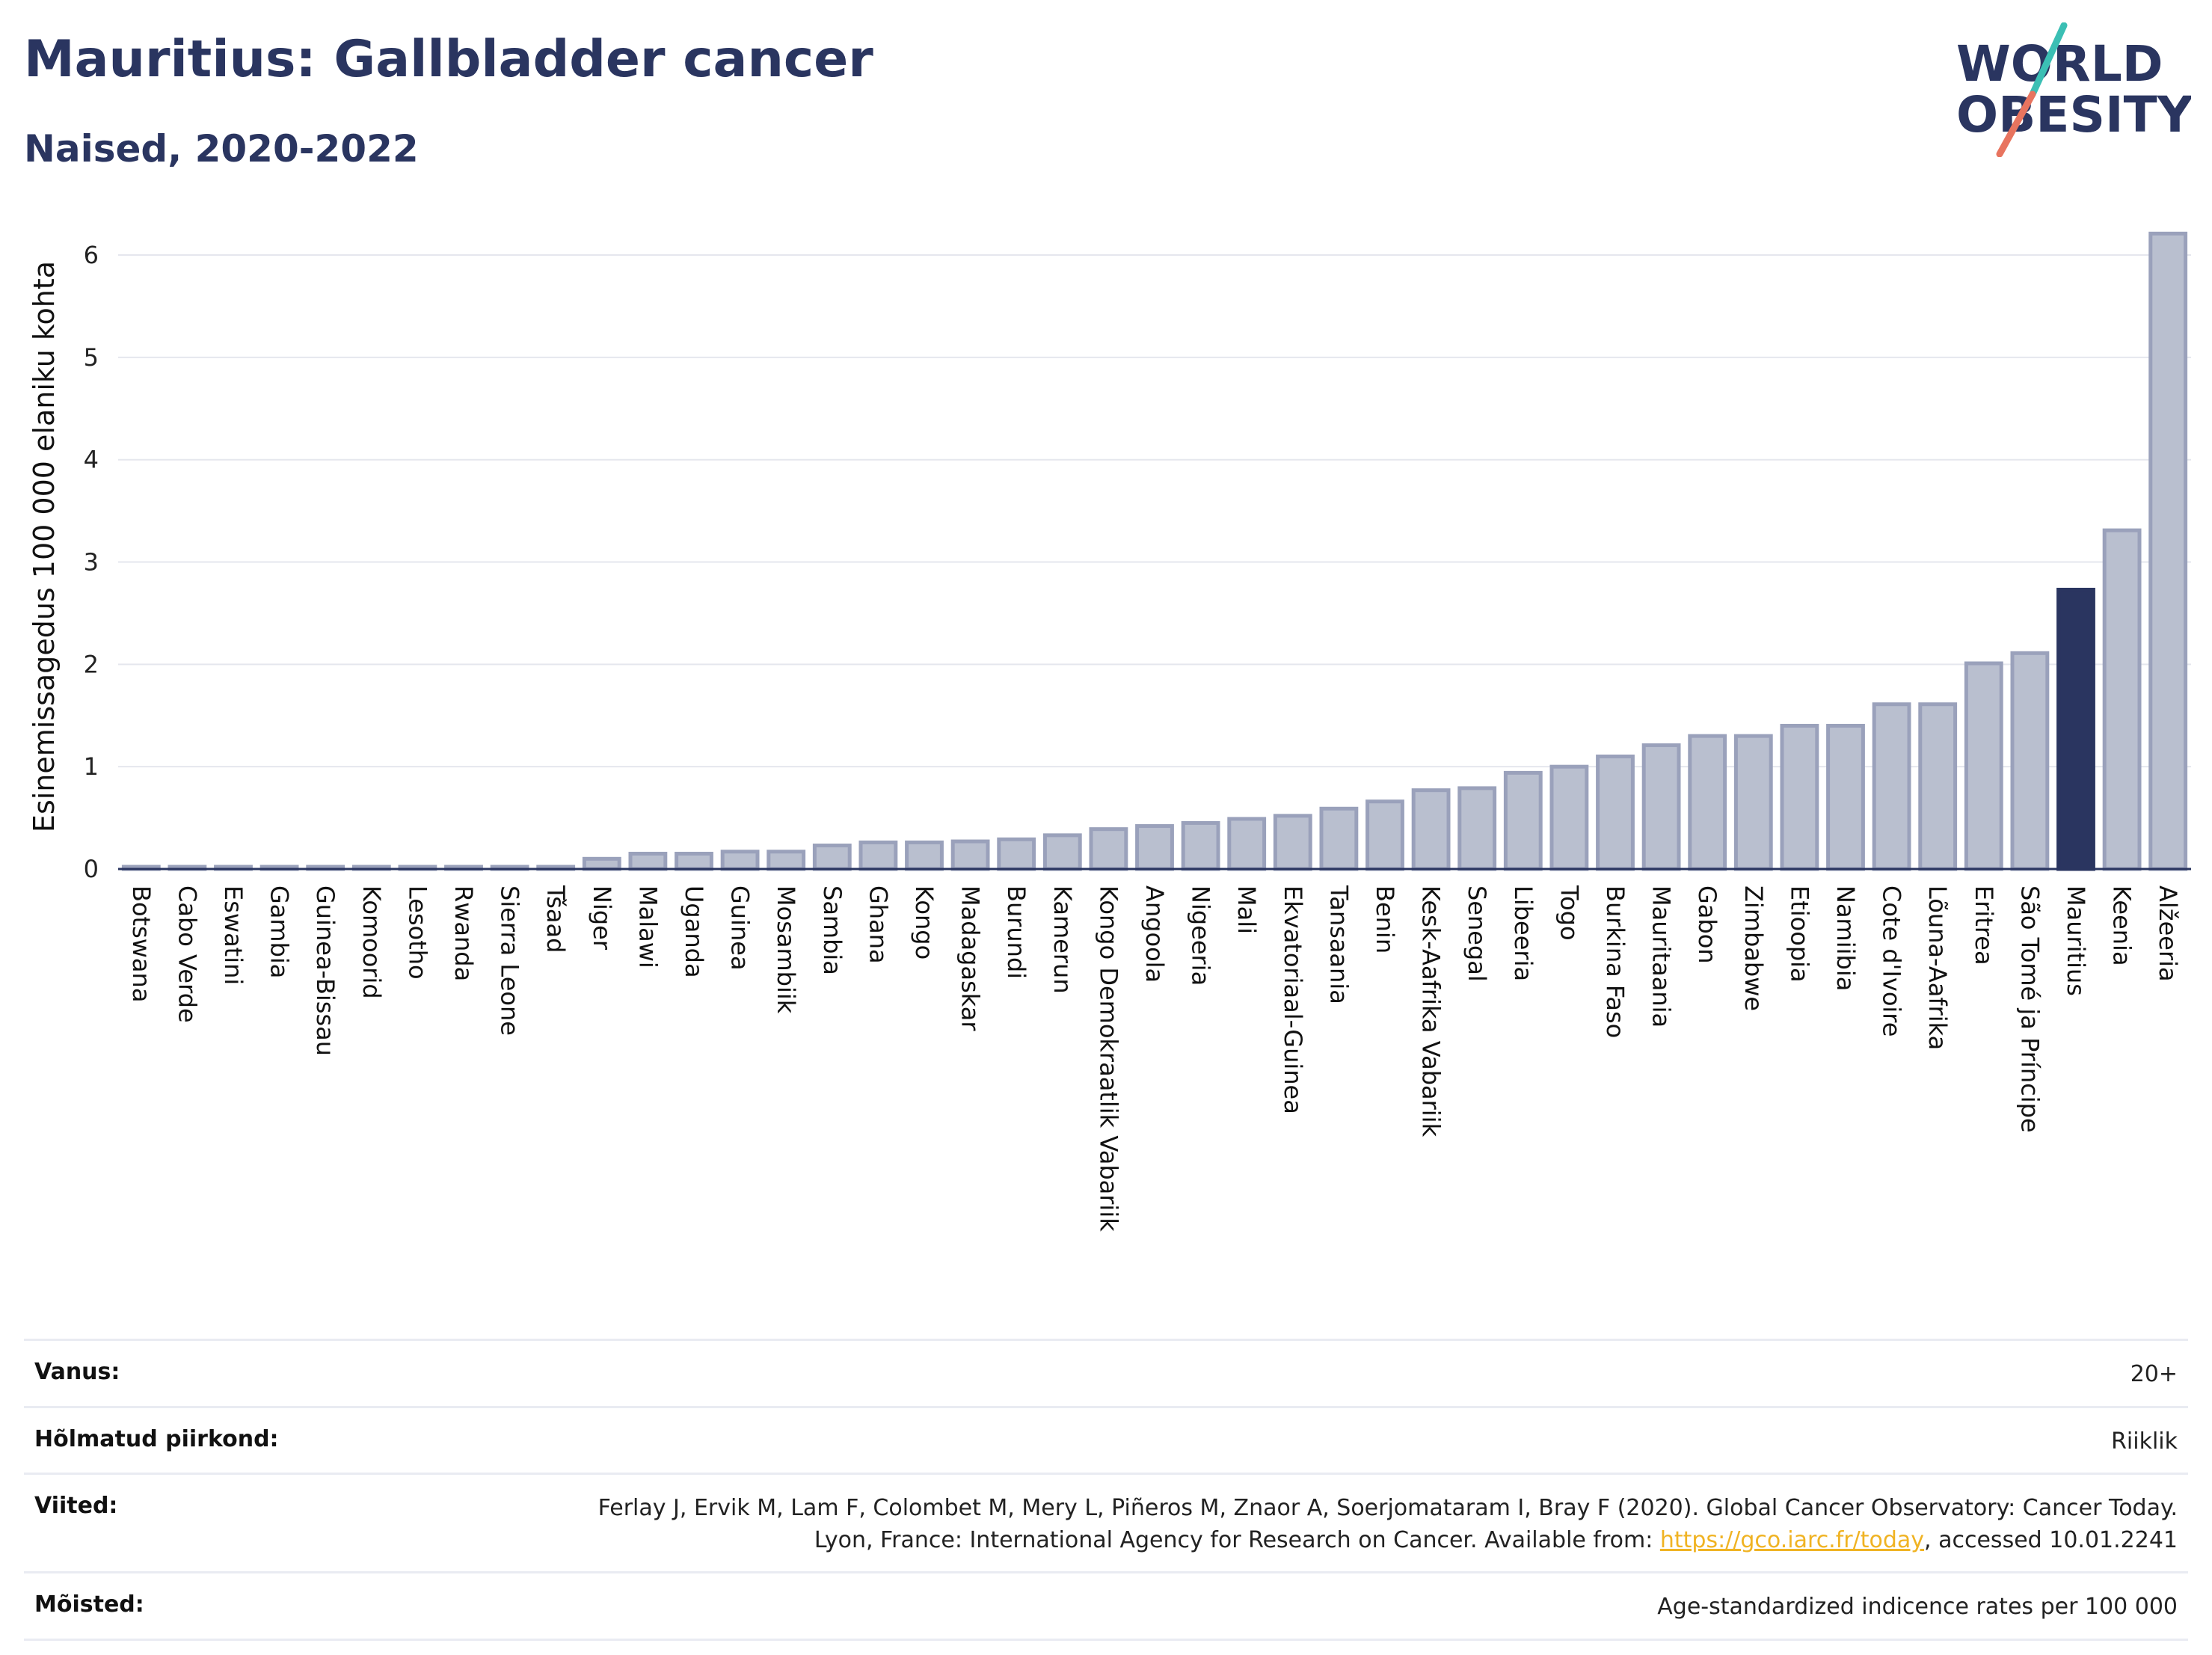 The image size is (2212, 1655). Describe the element at coordinates (510, 960) in the screenshot. I see `x-tick-label: Sierra Leone` at that location.